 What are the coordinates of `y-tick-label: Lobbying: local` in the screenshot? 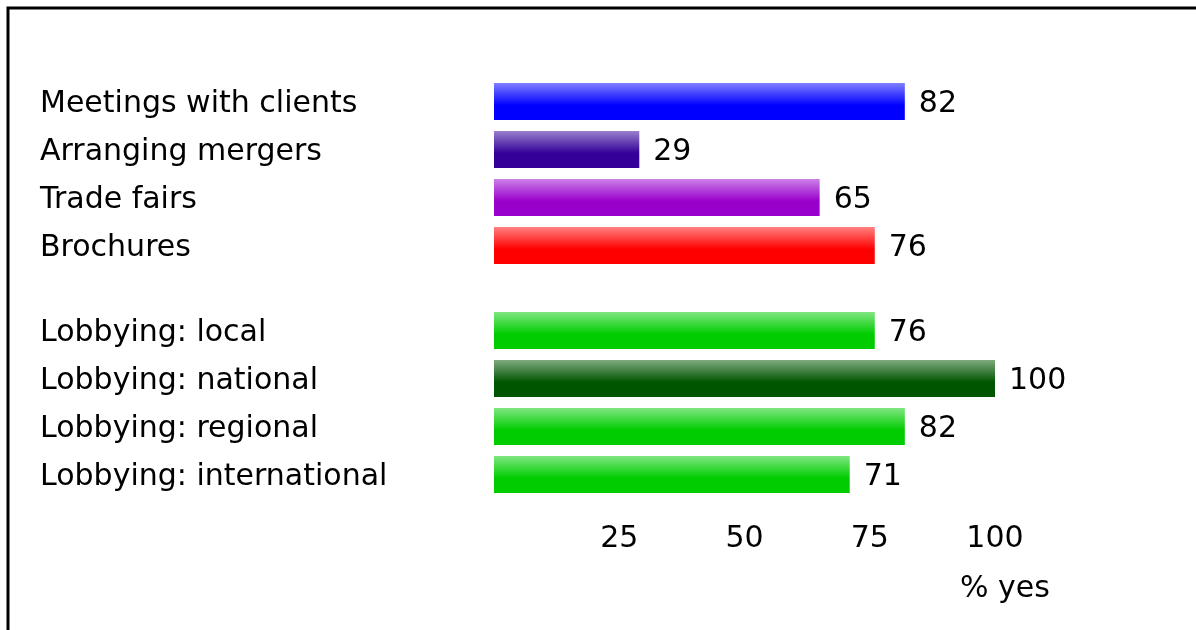 It's located at (153, 330).